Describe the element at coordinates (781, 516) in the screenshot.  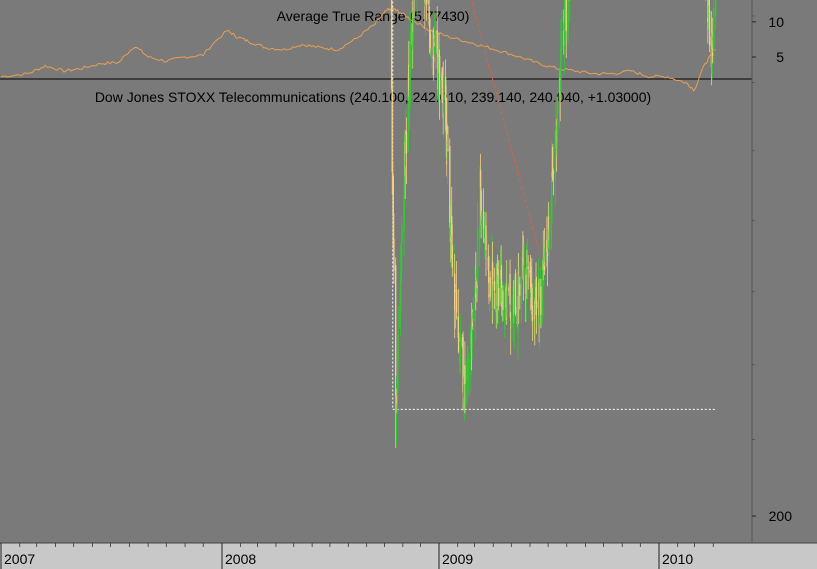
I see `price-tick-label: 200` at that location.